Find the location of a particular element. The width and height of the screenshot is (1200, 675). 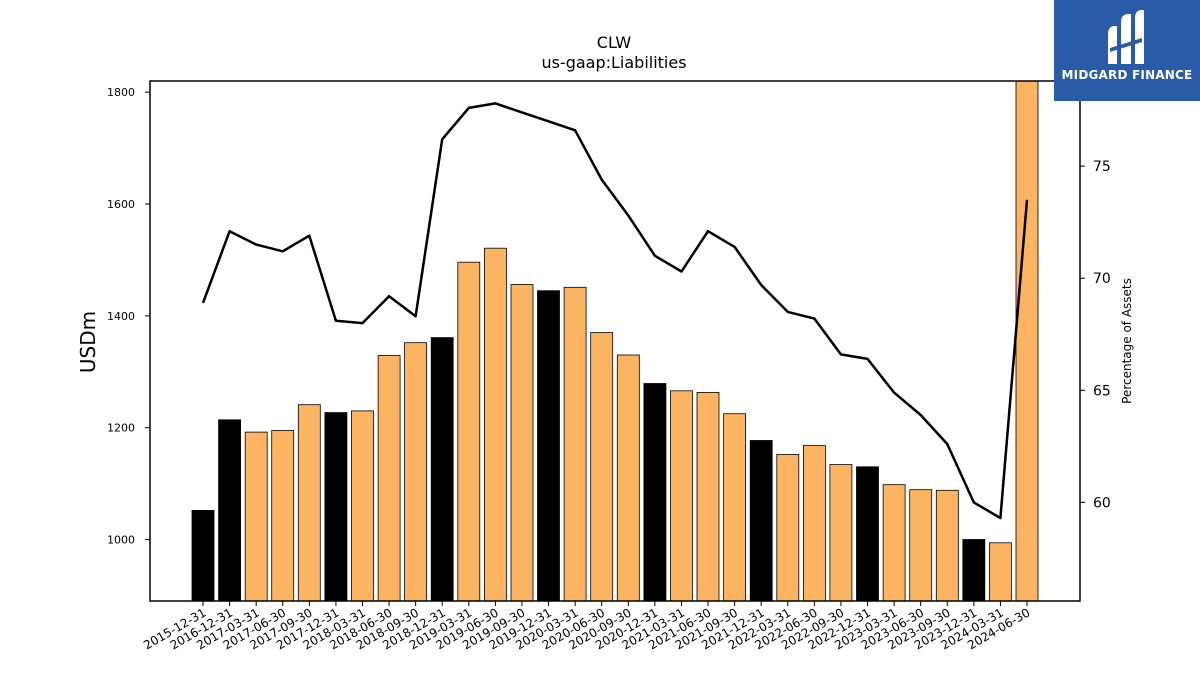

y-tick-label: 1200 is located at coordinates (121, 428).